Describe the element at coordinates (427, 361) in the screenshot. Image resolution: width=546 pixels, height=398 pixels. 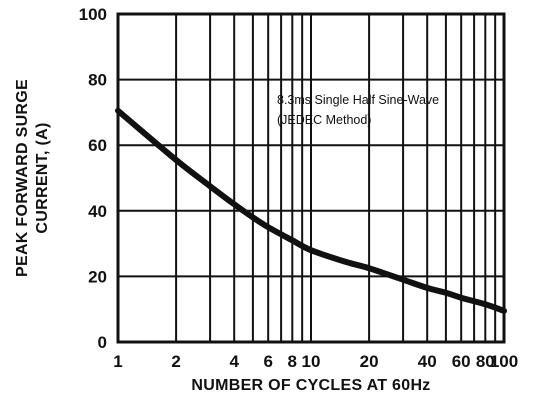
I see `x-tick-label: 40` at that location.